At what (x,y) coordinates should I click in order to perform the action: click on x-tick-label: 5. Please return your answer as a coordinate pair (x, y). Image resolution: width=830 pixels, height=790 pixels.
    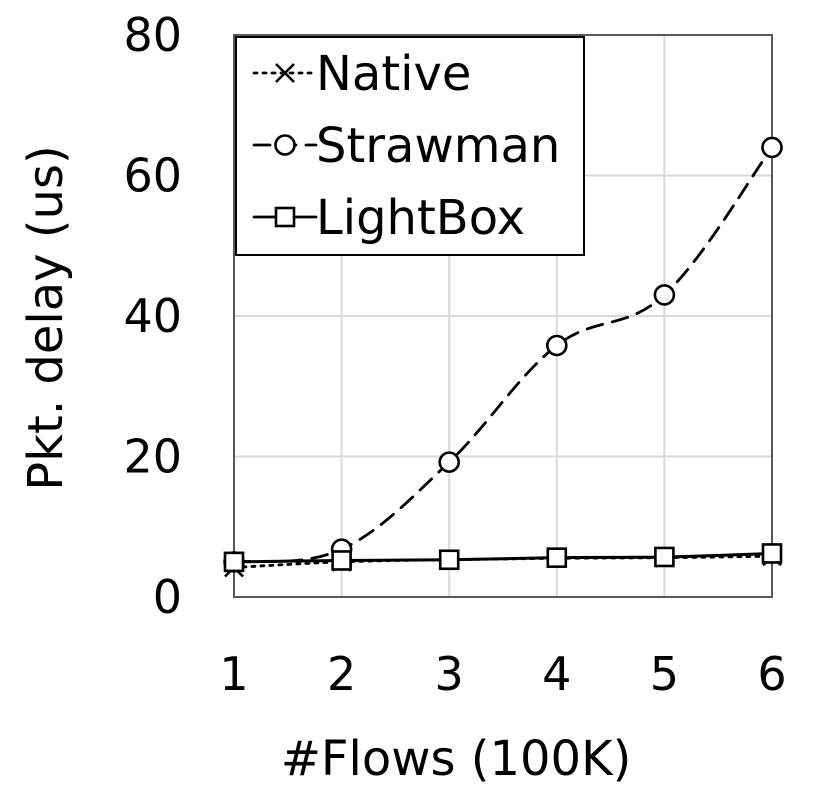
    Looking at the image, I should click on (664, 674).